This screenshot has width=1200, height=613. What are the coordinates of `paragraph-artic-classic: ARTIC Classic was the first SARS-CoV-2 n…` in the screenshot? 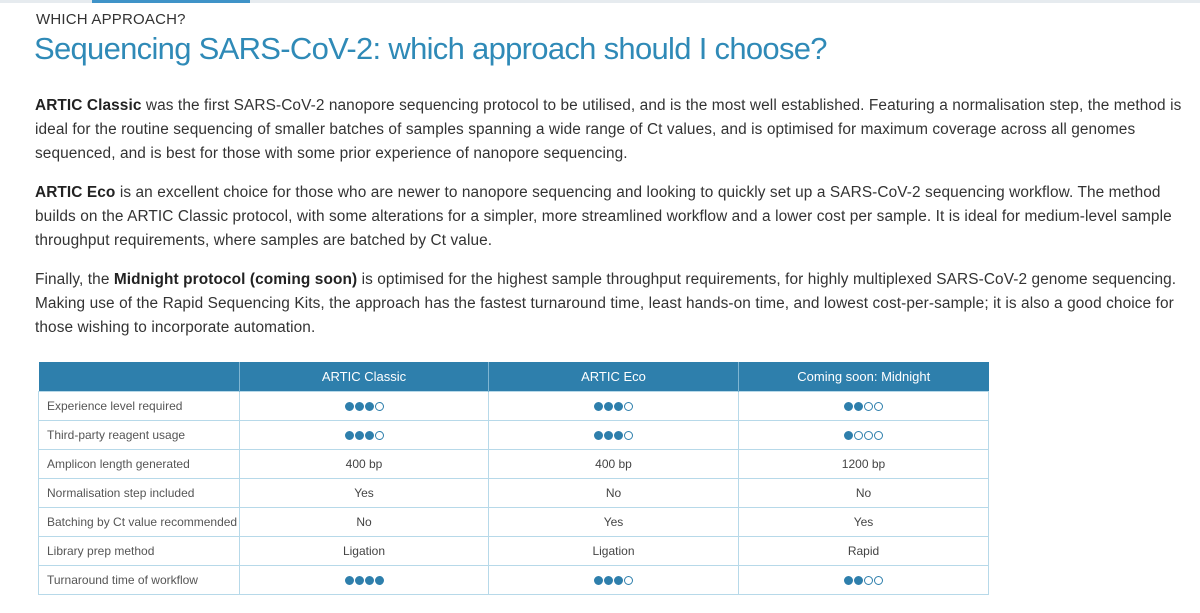 It's located at (610, 130).